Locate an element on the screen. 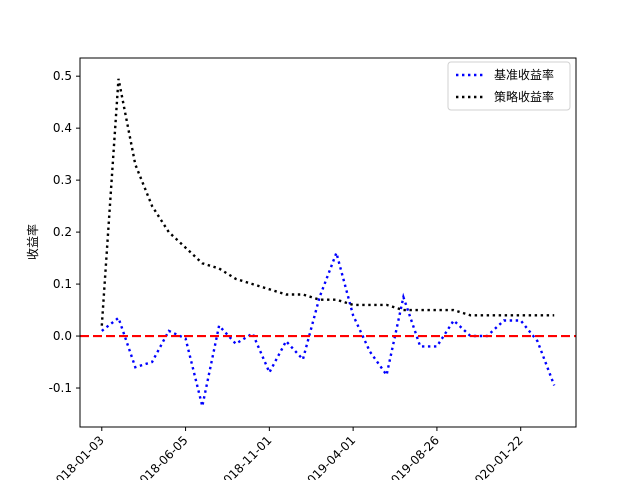  y-tick-label: 0.2 is located at coordinates (62, 232).